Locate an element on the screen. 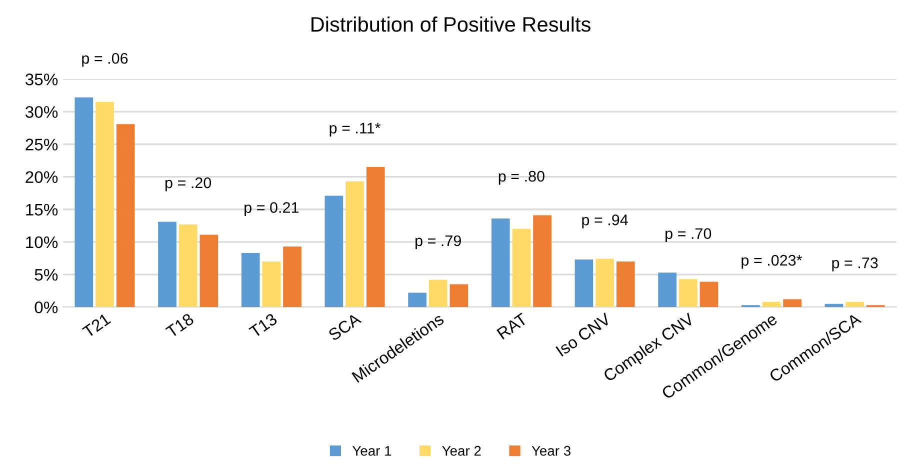  text: p = .06 is located at coordinates (105, 59).